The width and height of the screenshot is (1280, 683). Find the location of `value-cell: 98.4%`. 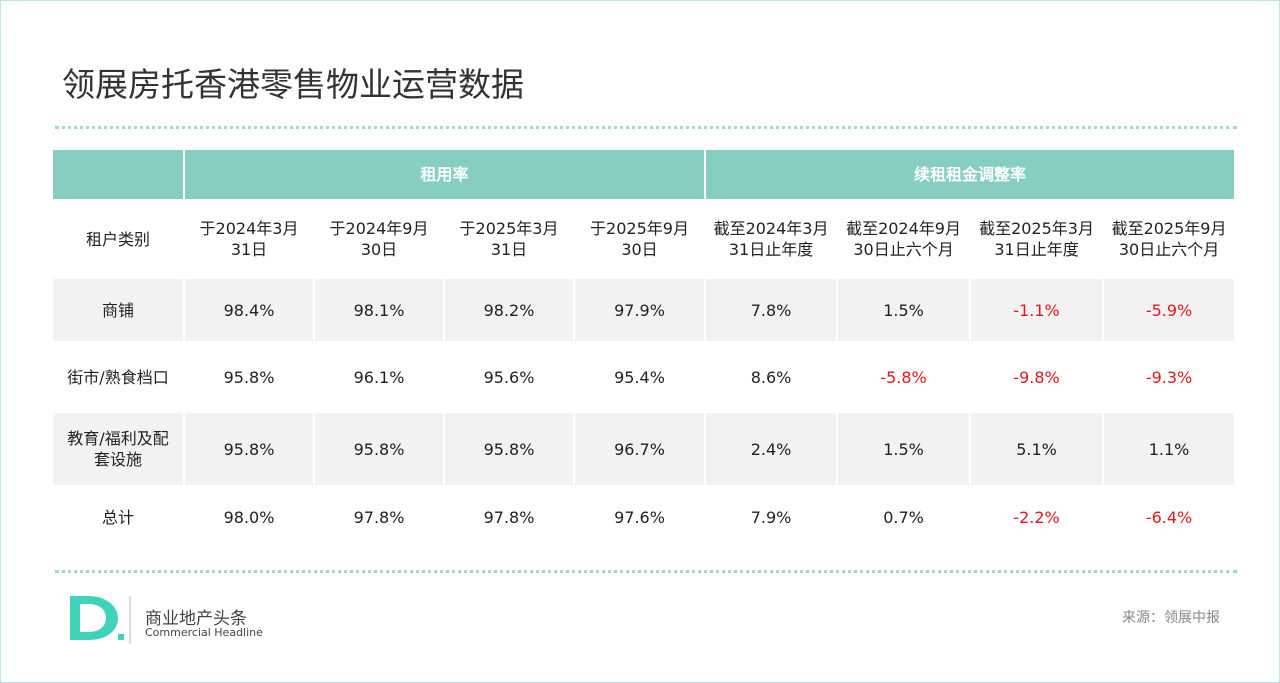

value-cell: 98.4% is located at coordinates (250, 310).